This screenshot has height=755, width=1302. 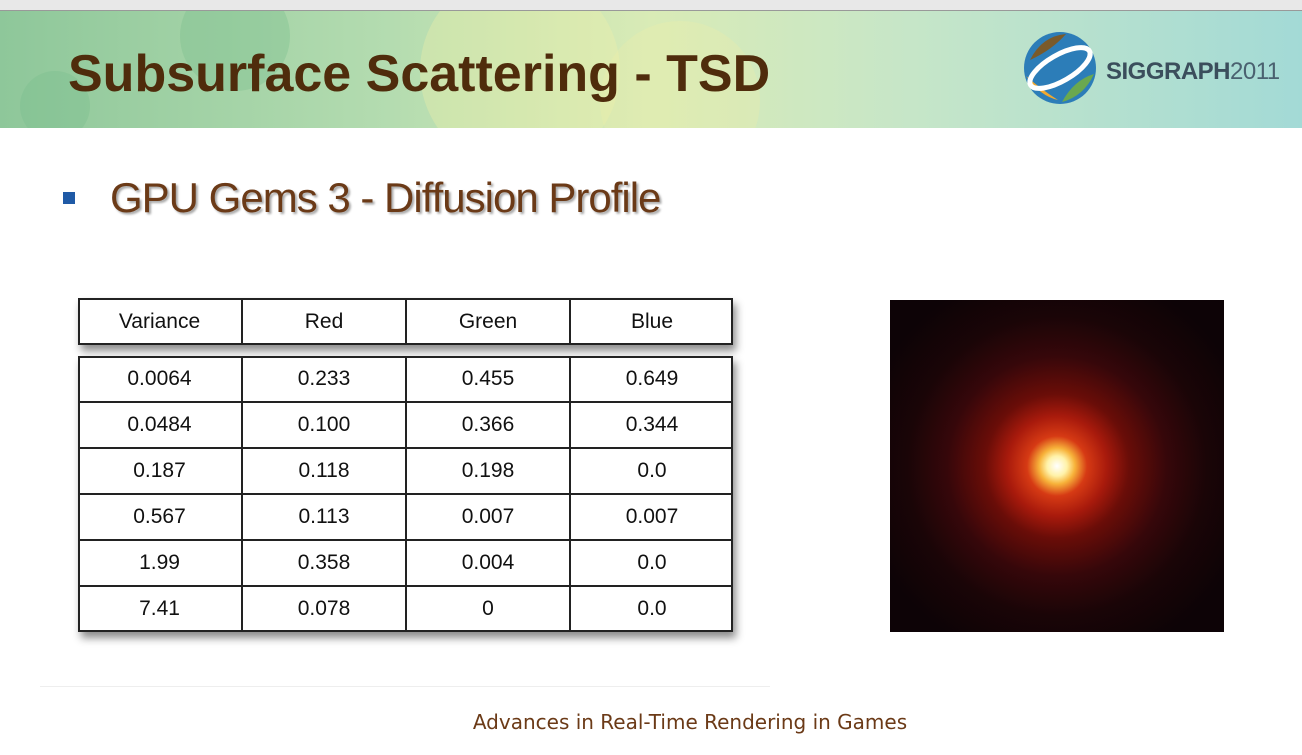 What do you see at coordinates (159, 516) in the screenshot?
I see `table-cell: 0.567` at bounding box center [159, 516].